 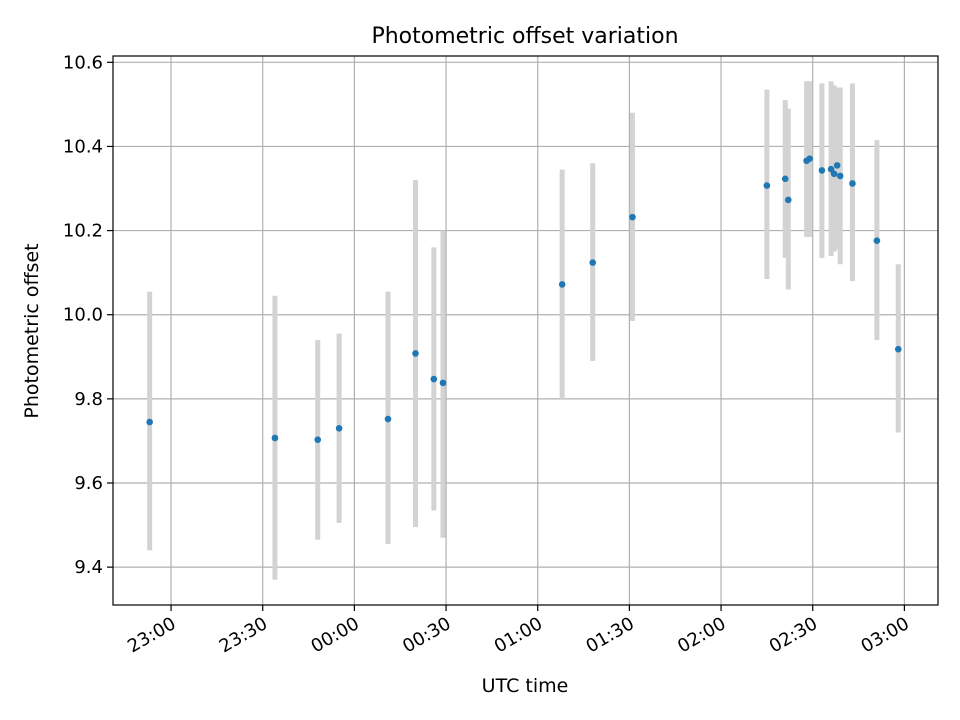 I want to click on x-tick-label: 03:00, so click(x=884, y=635).